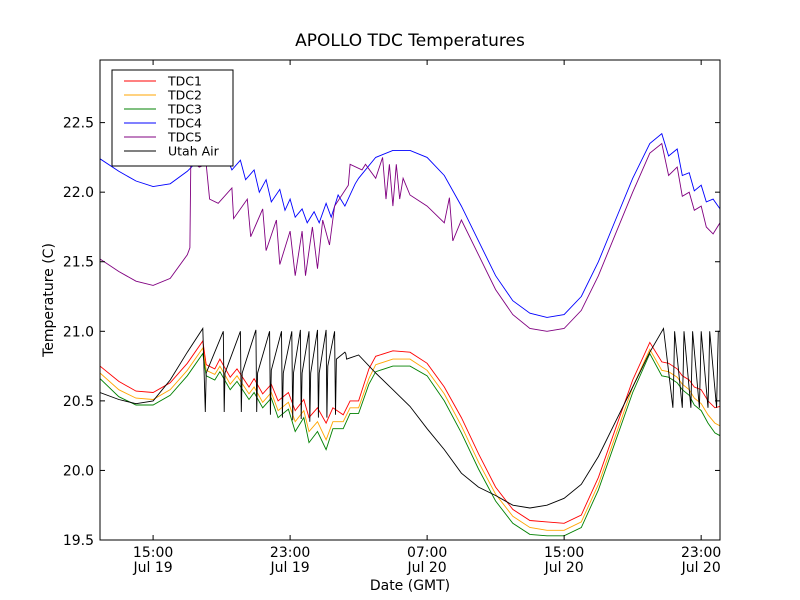 This screenshot has height=600, width=800. What do you see at coordinates (78, 263) in the screenshot?
I see `y-tick-label: 21.5` at bounding box center [78, 263].